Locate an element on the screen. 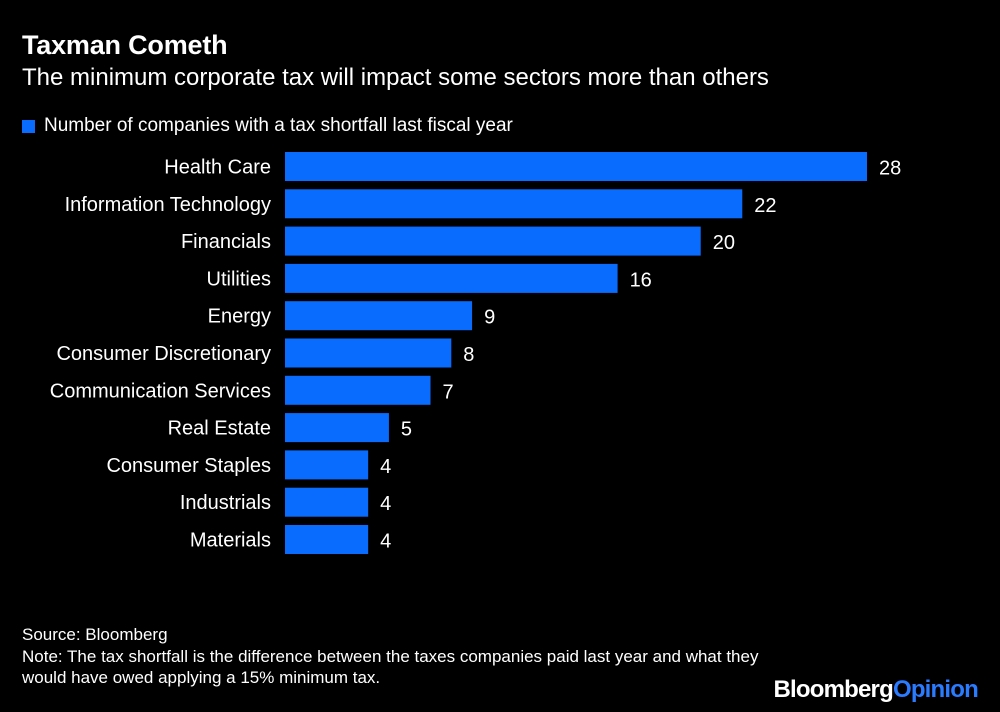 The image size is (1000, 712). category-label: Financials is located at coordinates (226, 242).